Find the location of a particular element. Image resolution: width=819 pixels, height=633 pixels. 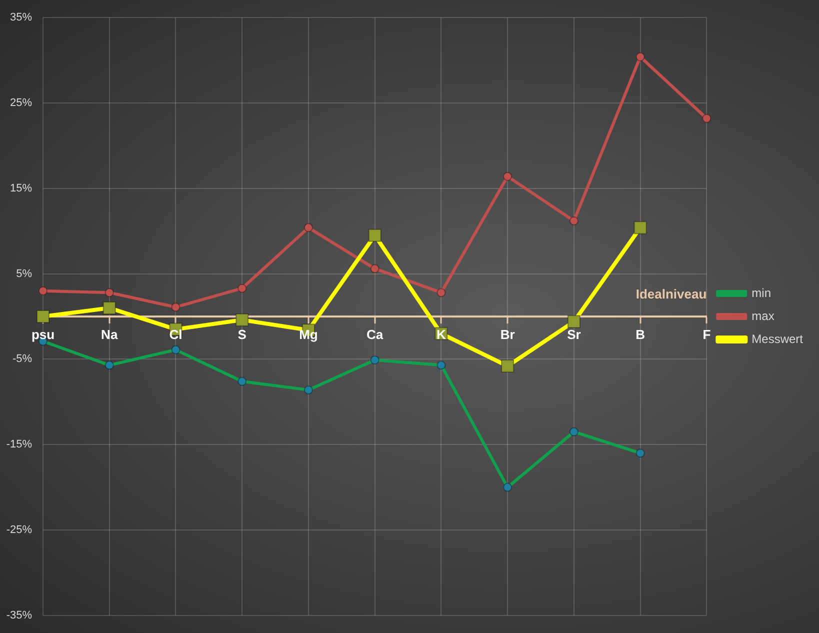

legend-label: min is located at coordinates (762, 293).